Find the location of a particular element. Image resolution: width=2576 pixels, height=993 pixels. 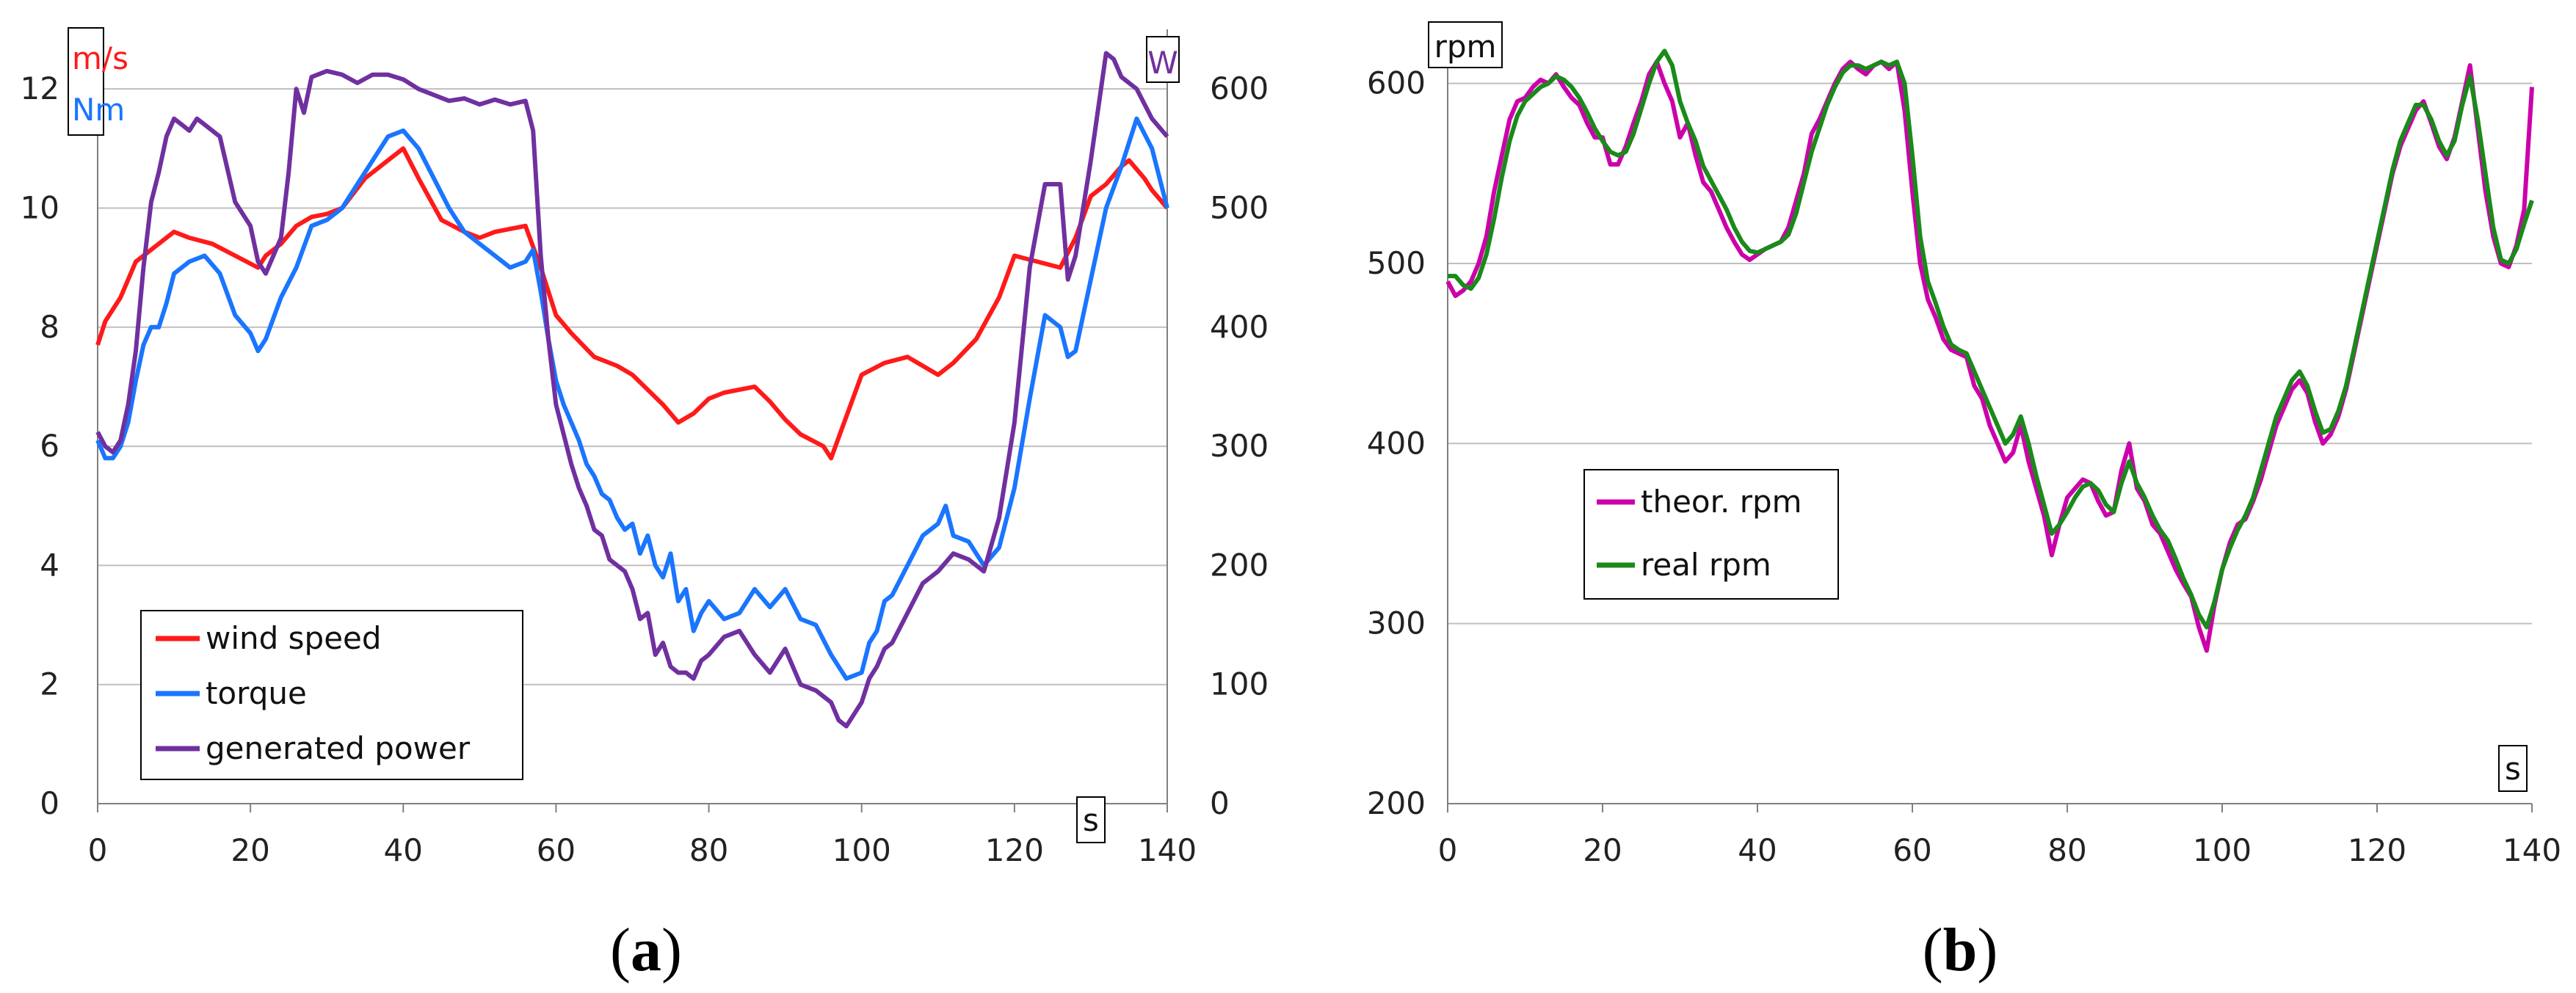

b-y-tick-label: 200 is located at coordinates (1397, 803).